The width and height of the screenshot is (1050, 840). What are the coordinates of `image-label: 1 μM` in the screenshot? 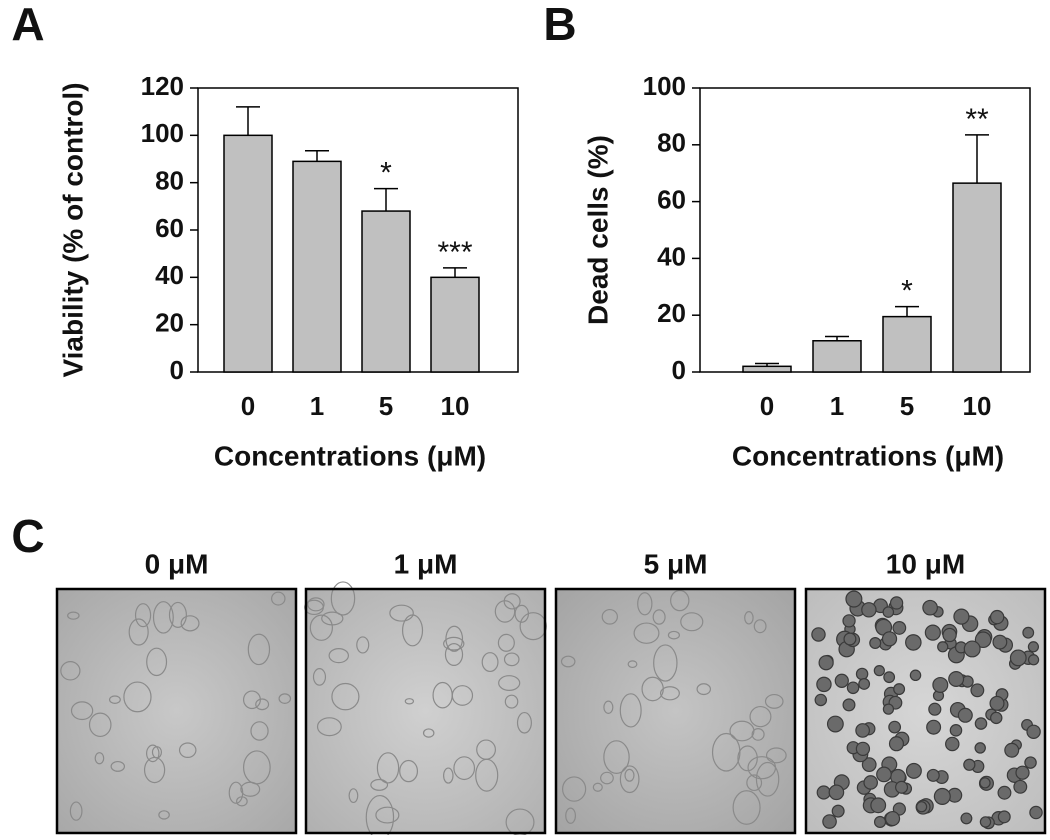 It's located at (426, 563).